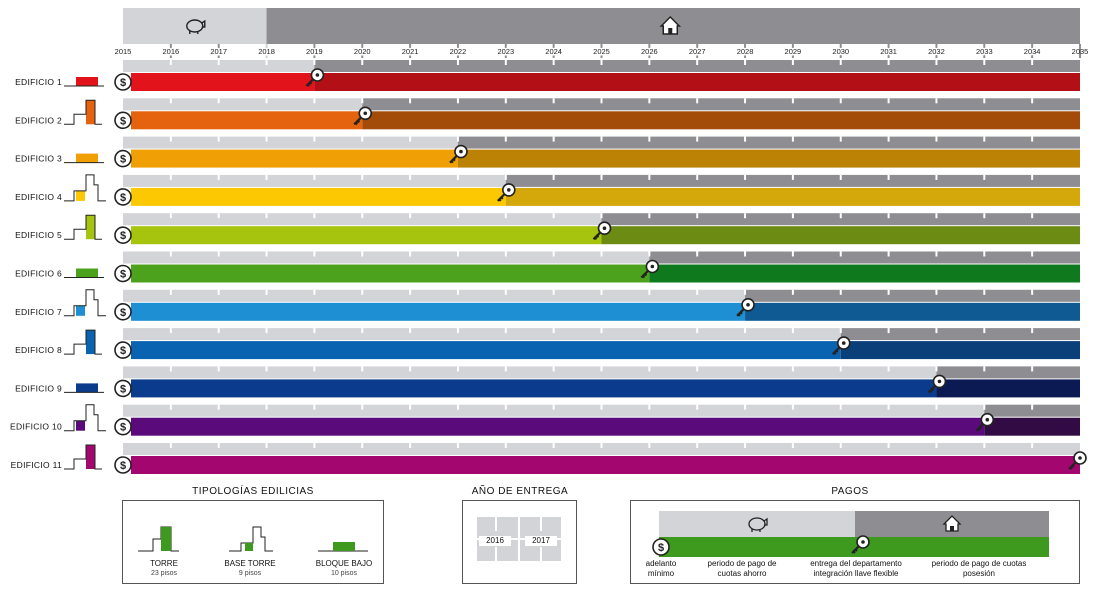 This screenshot has height=595, width=1100. What do you see at coordinates (840, 51) in the screenshot?
I see `year-label-2030: 2030` at bounding box center [840, 51].